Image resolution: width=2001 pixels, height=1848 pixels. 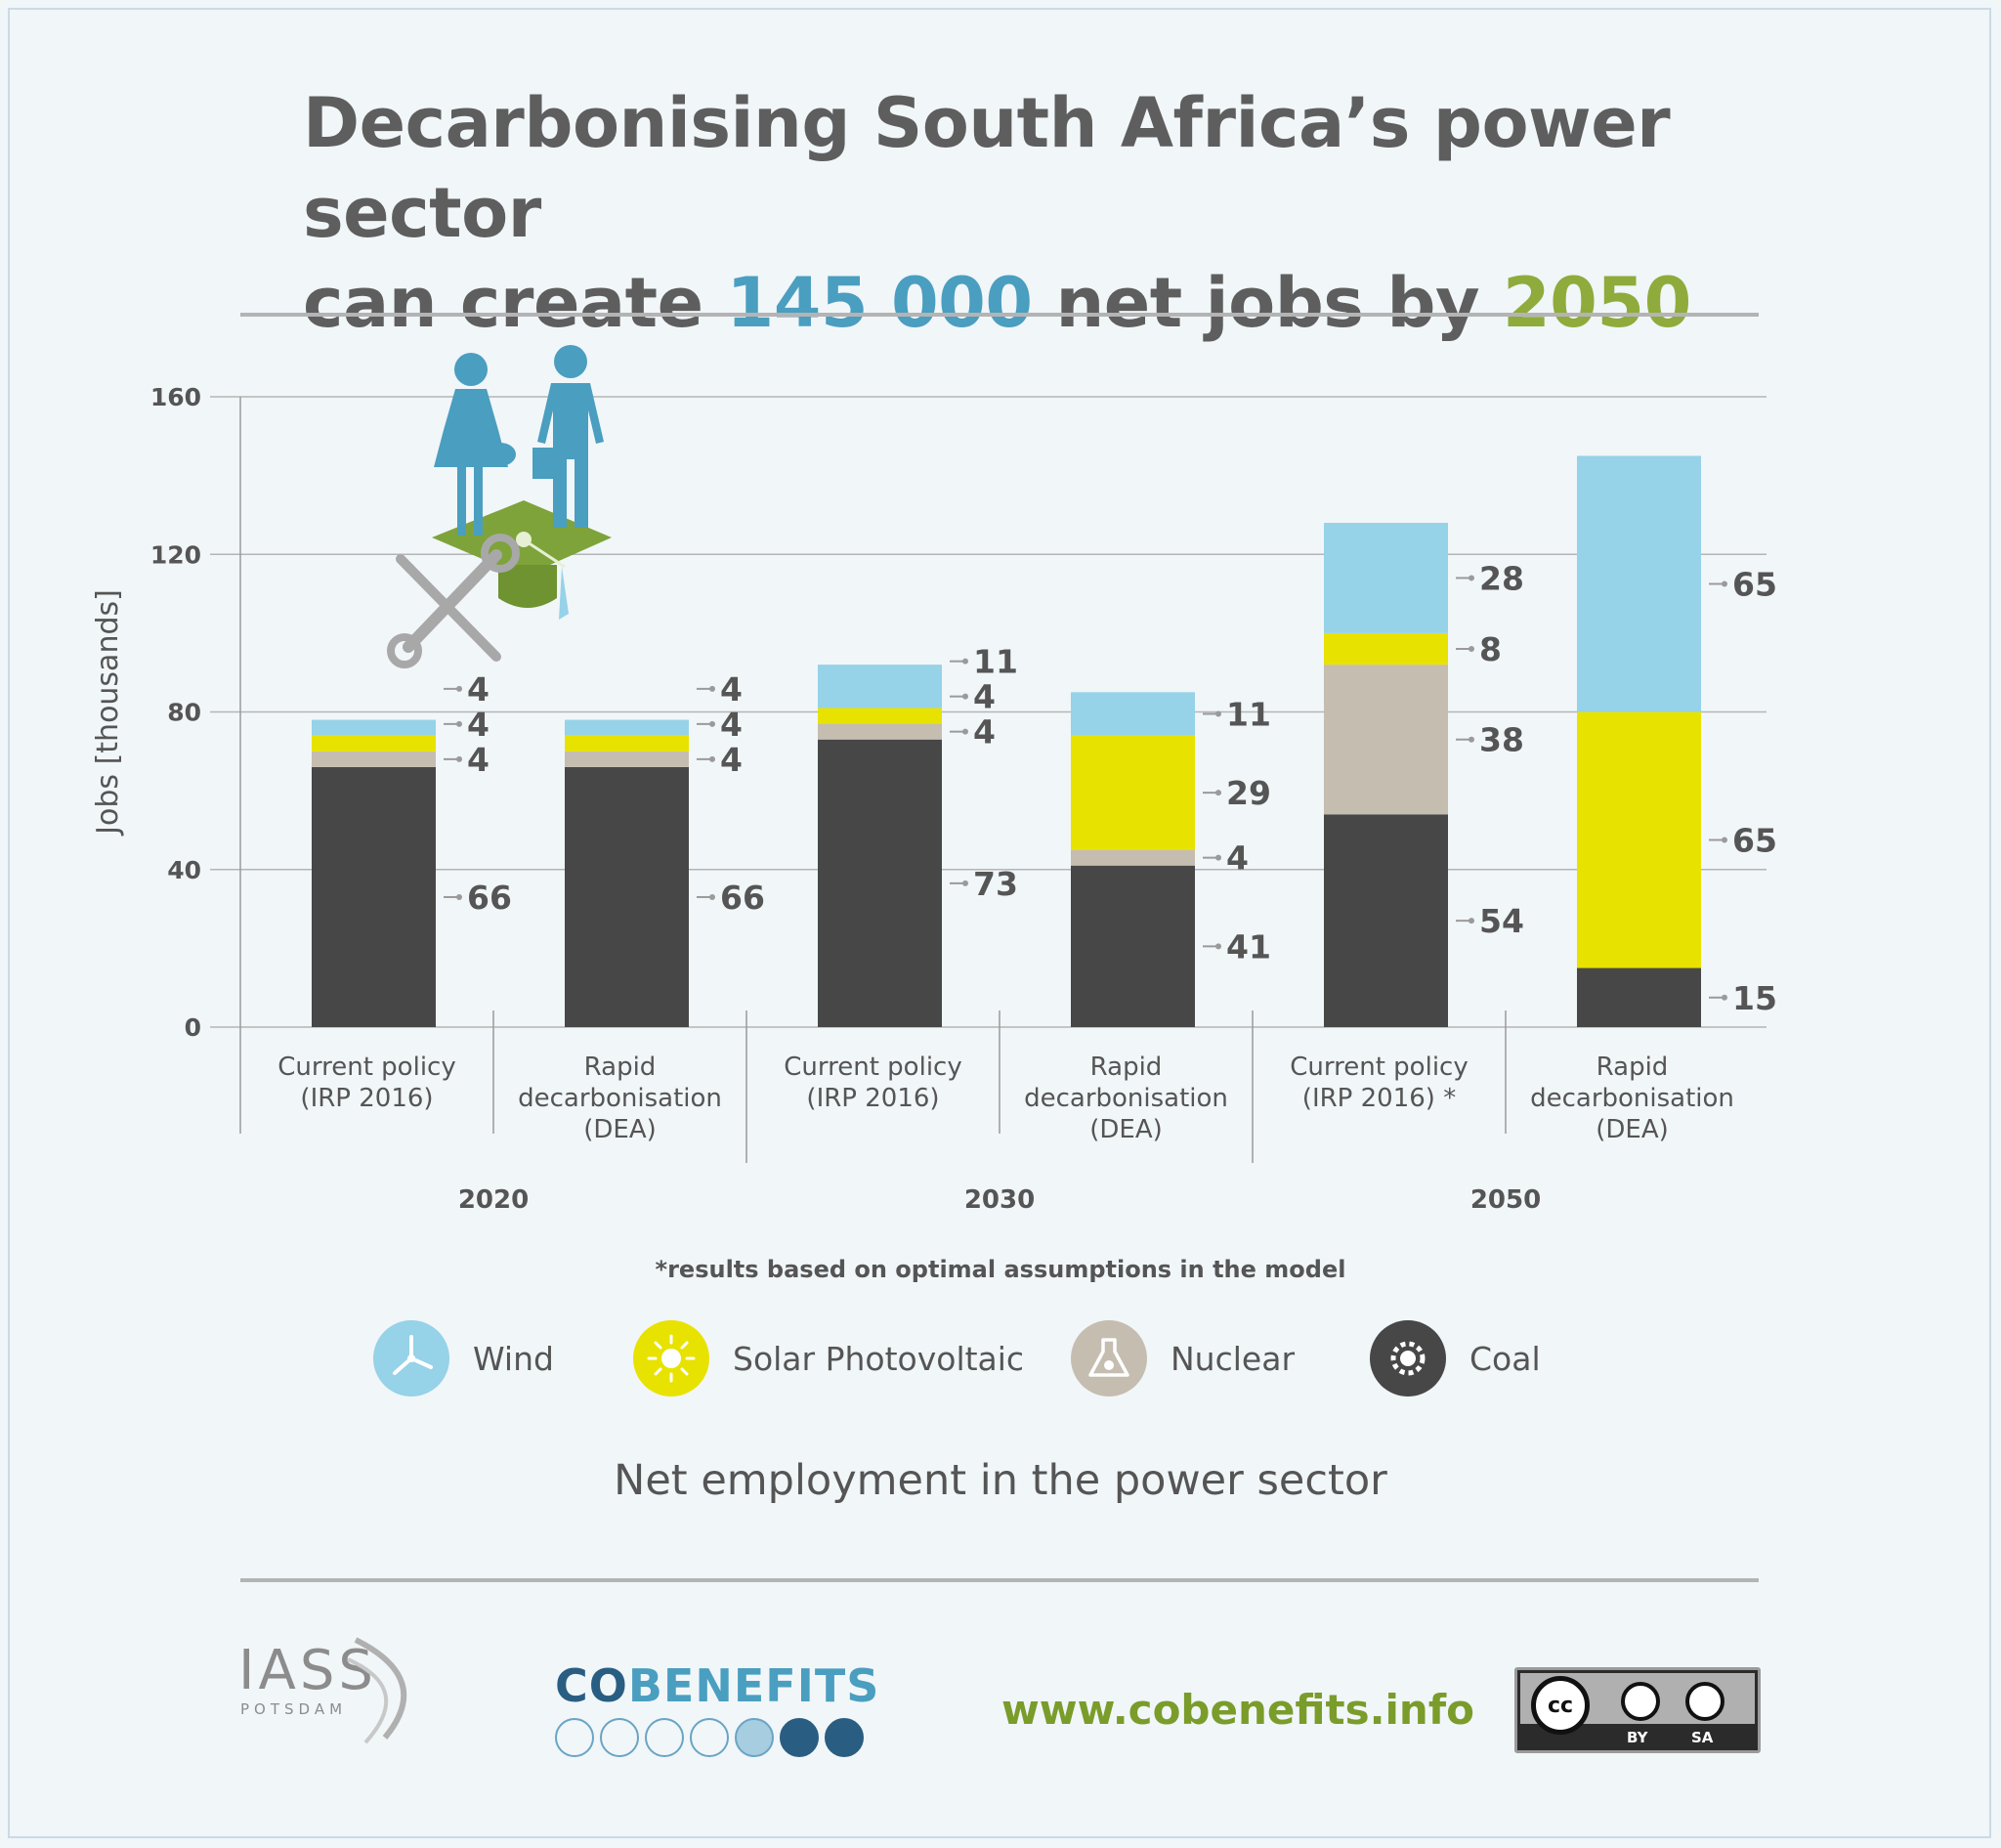 What do you see at coordinates (411, 1358) in the screenshot?
I see `wind-turbine-icon` at bounding box center [411, 1358].